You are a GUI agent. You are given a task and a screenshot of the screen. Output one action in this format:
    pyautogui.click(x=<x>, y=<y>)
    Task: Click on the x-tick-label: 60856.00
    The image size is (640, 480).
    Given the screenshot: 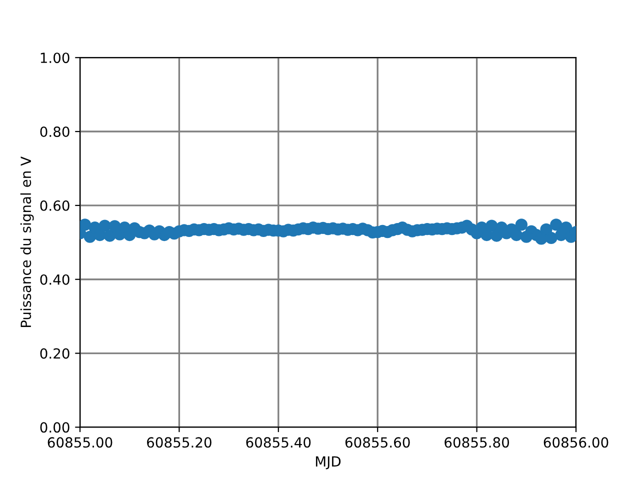 What is the action you would take?
    pyautogui.click(x=576, y=442)
    